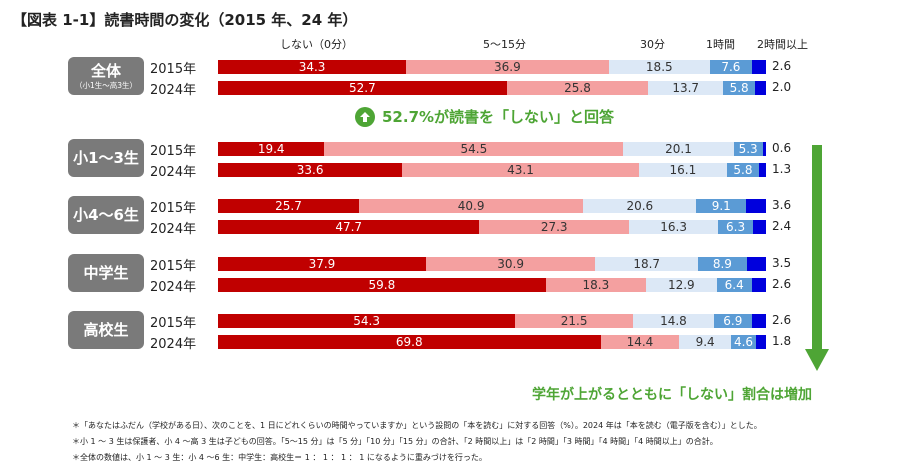 The width and height of the screenshot is (900, 473). What do you see at coordinates (720, 44) in the screenshot?
I see `category-header: 1時間` at bounding box center [720, 44].